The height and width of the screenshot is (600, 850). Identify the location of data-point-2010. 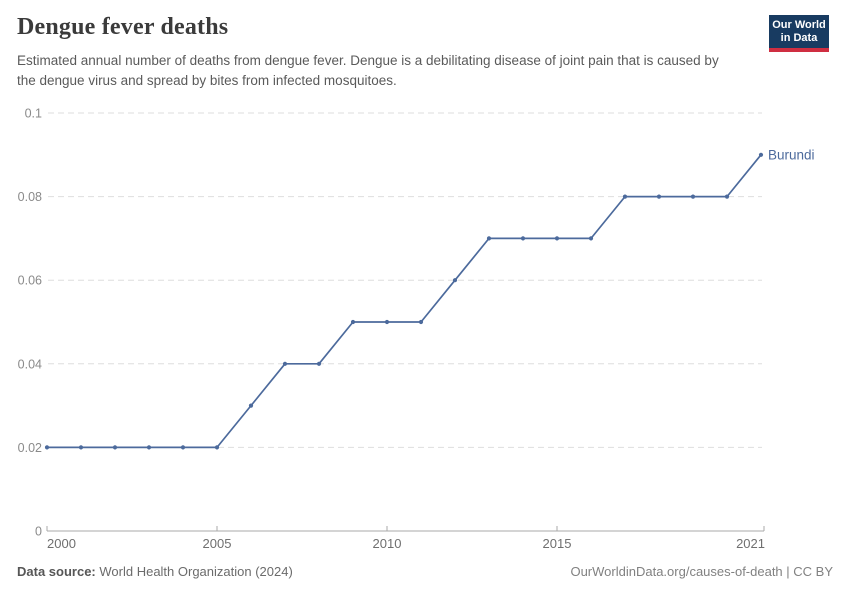
(387, 322).